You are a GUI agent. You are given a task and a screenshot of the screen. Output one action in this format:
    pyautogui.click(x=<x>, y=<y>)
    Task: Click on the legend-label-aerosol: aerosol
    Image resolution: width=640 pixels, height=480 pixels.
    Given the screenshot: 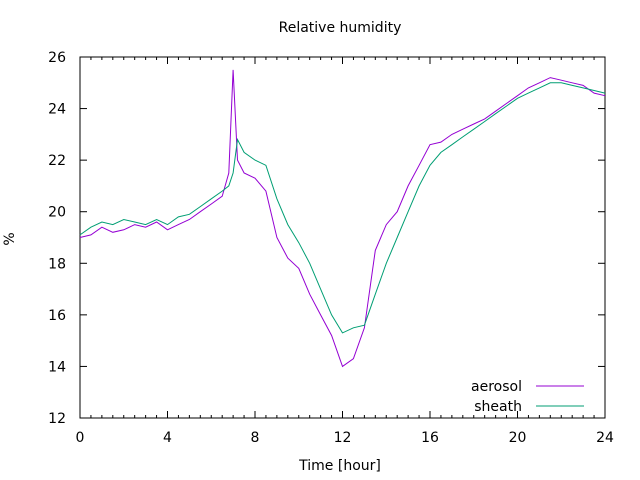 What is the action you would take?
    pyautogui.click(x=496, y=387)
    